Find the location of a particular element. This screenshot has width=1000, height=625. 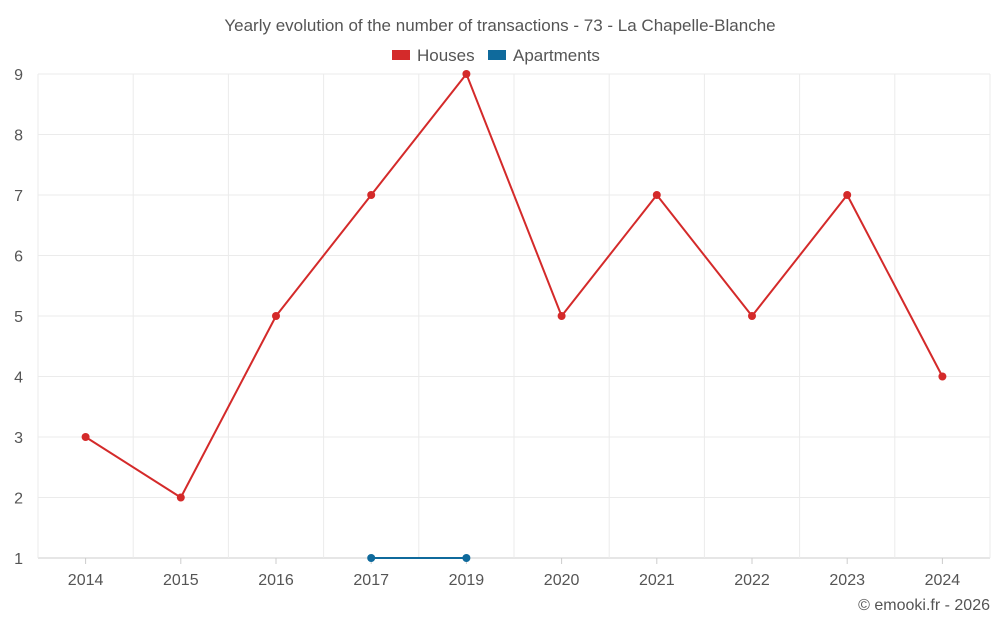

legend-item-apartments: Apartments is located at coordinates (544, 55).